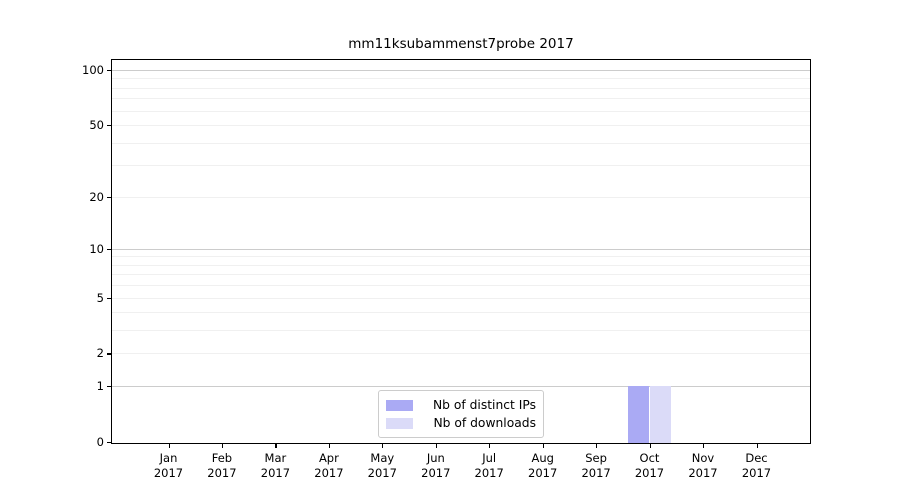 The width and height of the screenshot is (900, 500). I want to click on y-tick-label: 10, so click(96, 248).